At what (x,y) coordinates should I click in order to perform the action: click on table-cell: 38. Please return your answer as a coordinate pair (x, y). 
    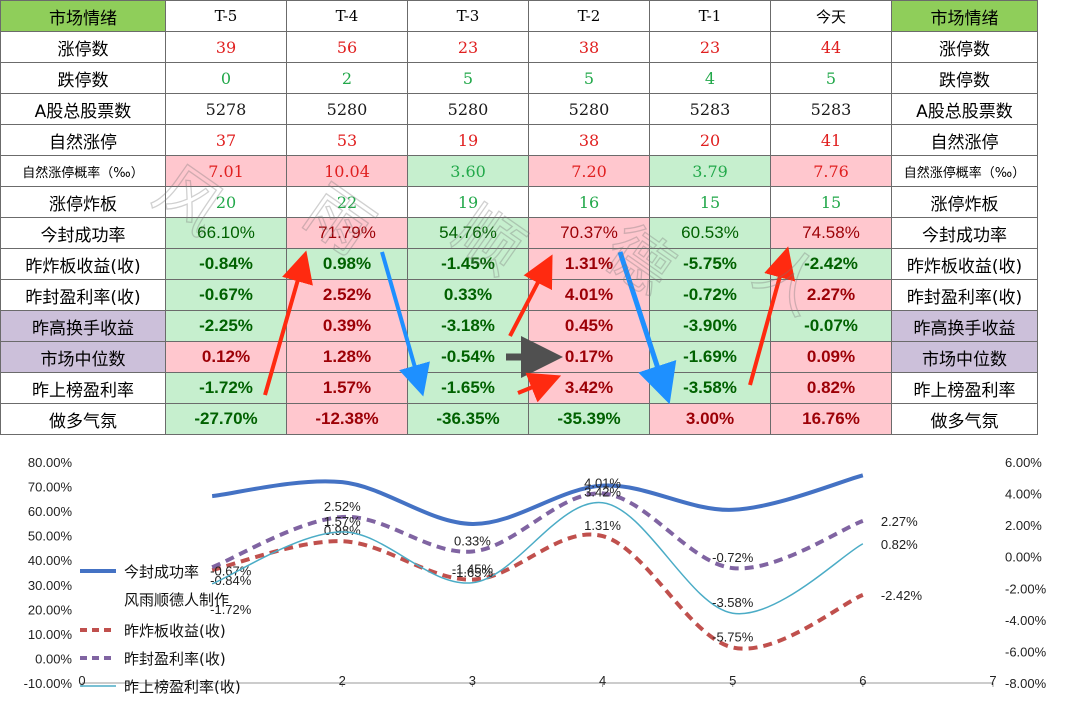
    Looking at the image, I should click on (589, 47).